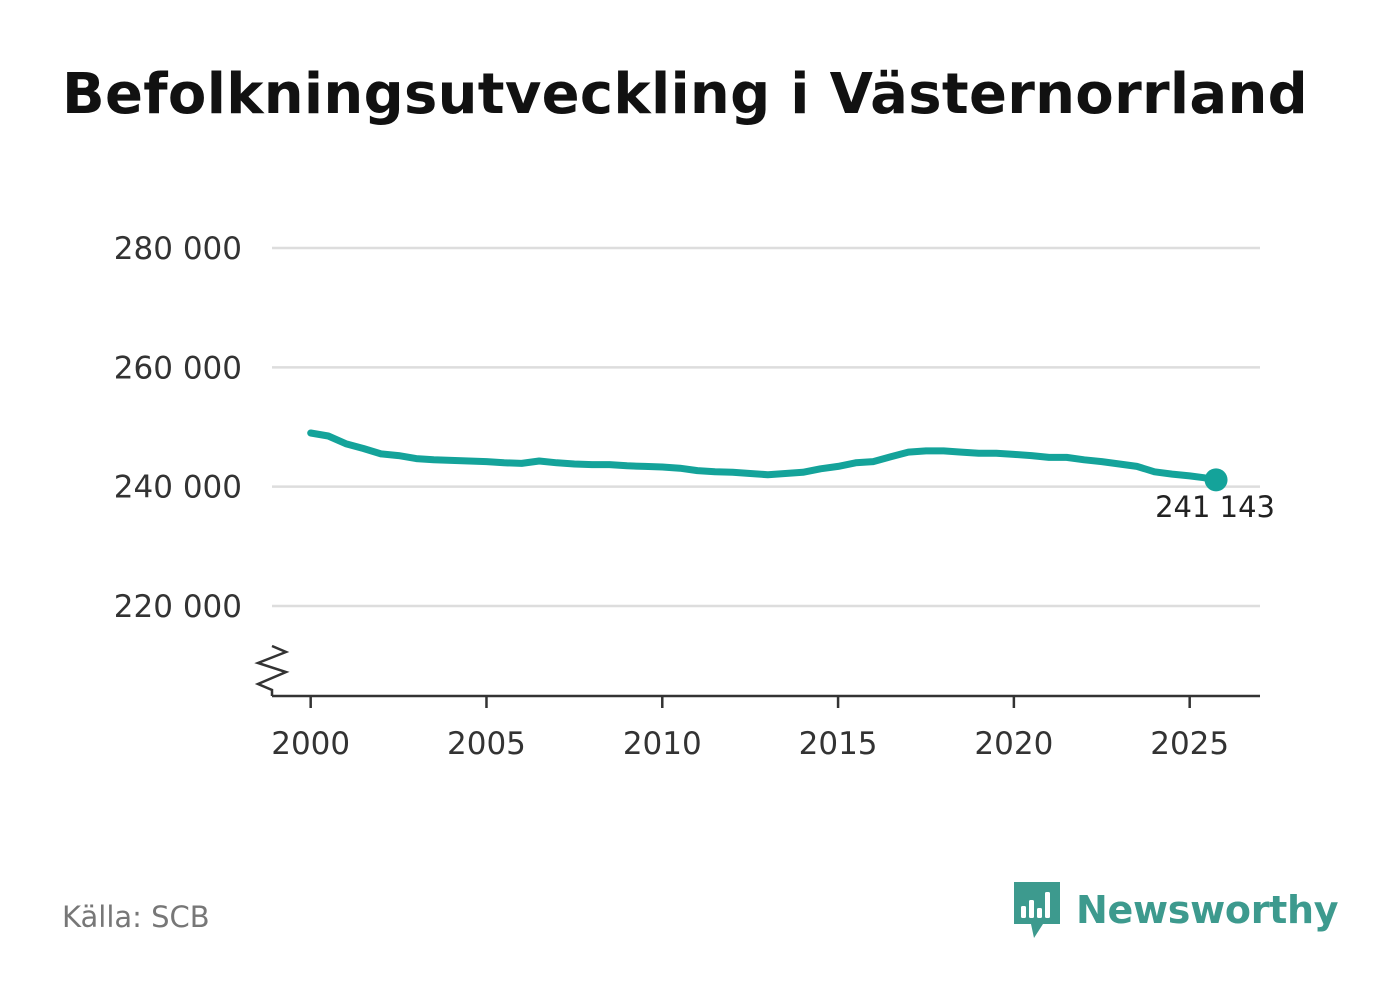  I want to click on y-tick-label: 260 000, so click(178, 368).